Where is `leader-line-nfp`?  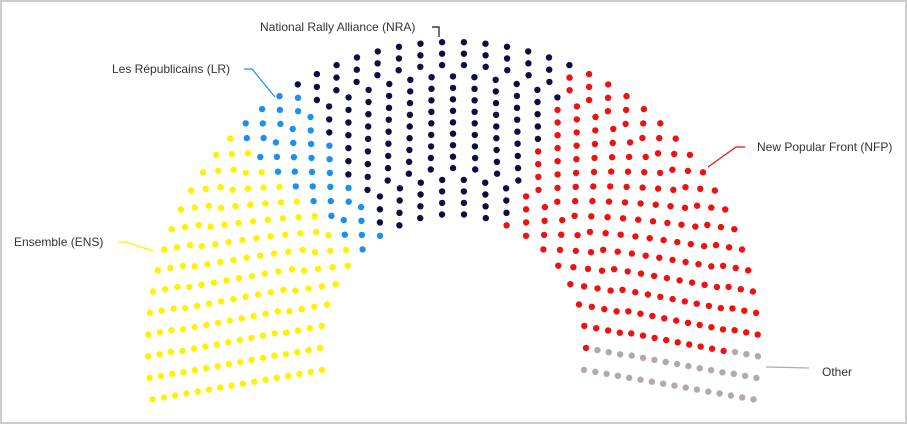
leader-line-nfp is located at coordinates (726, 157).